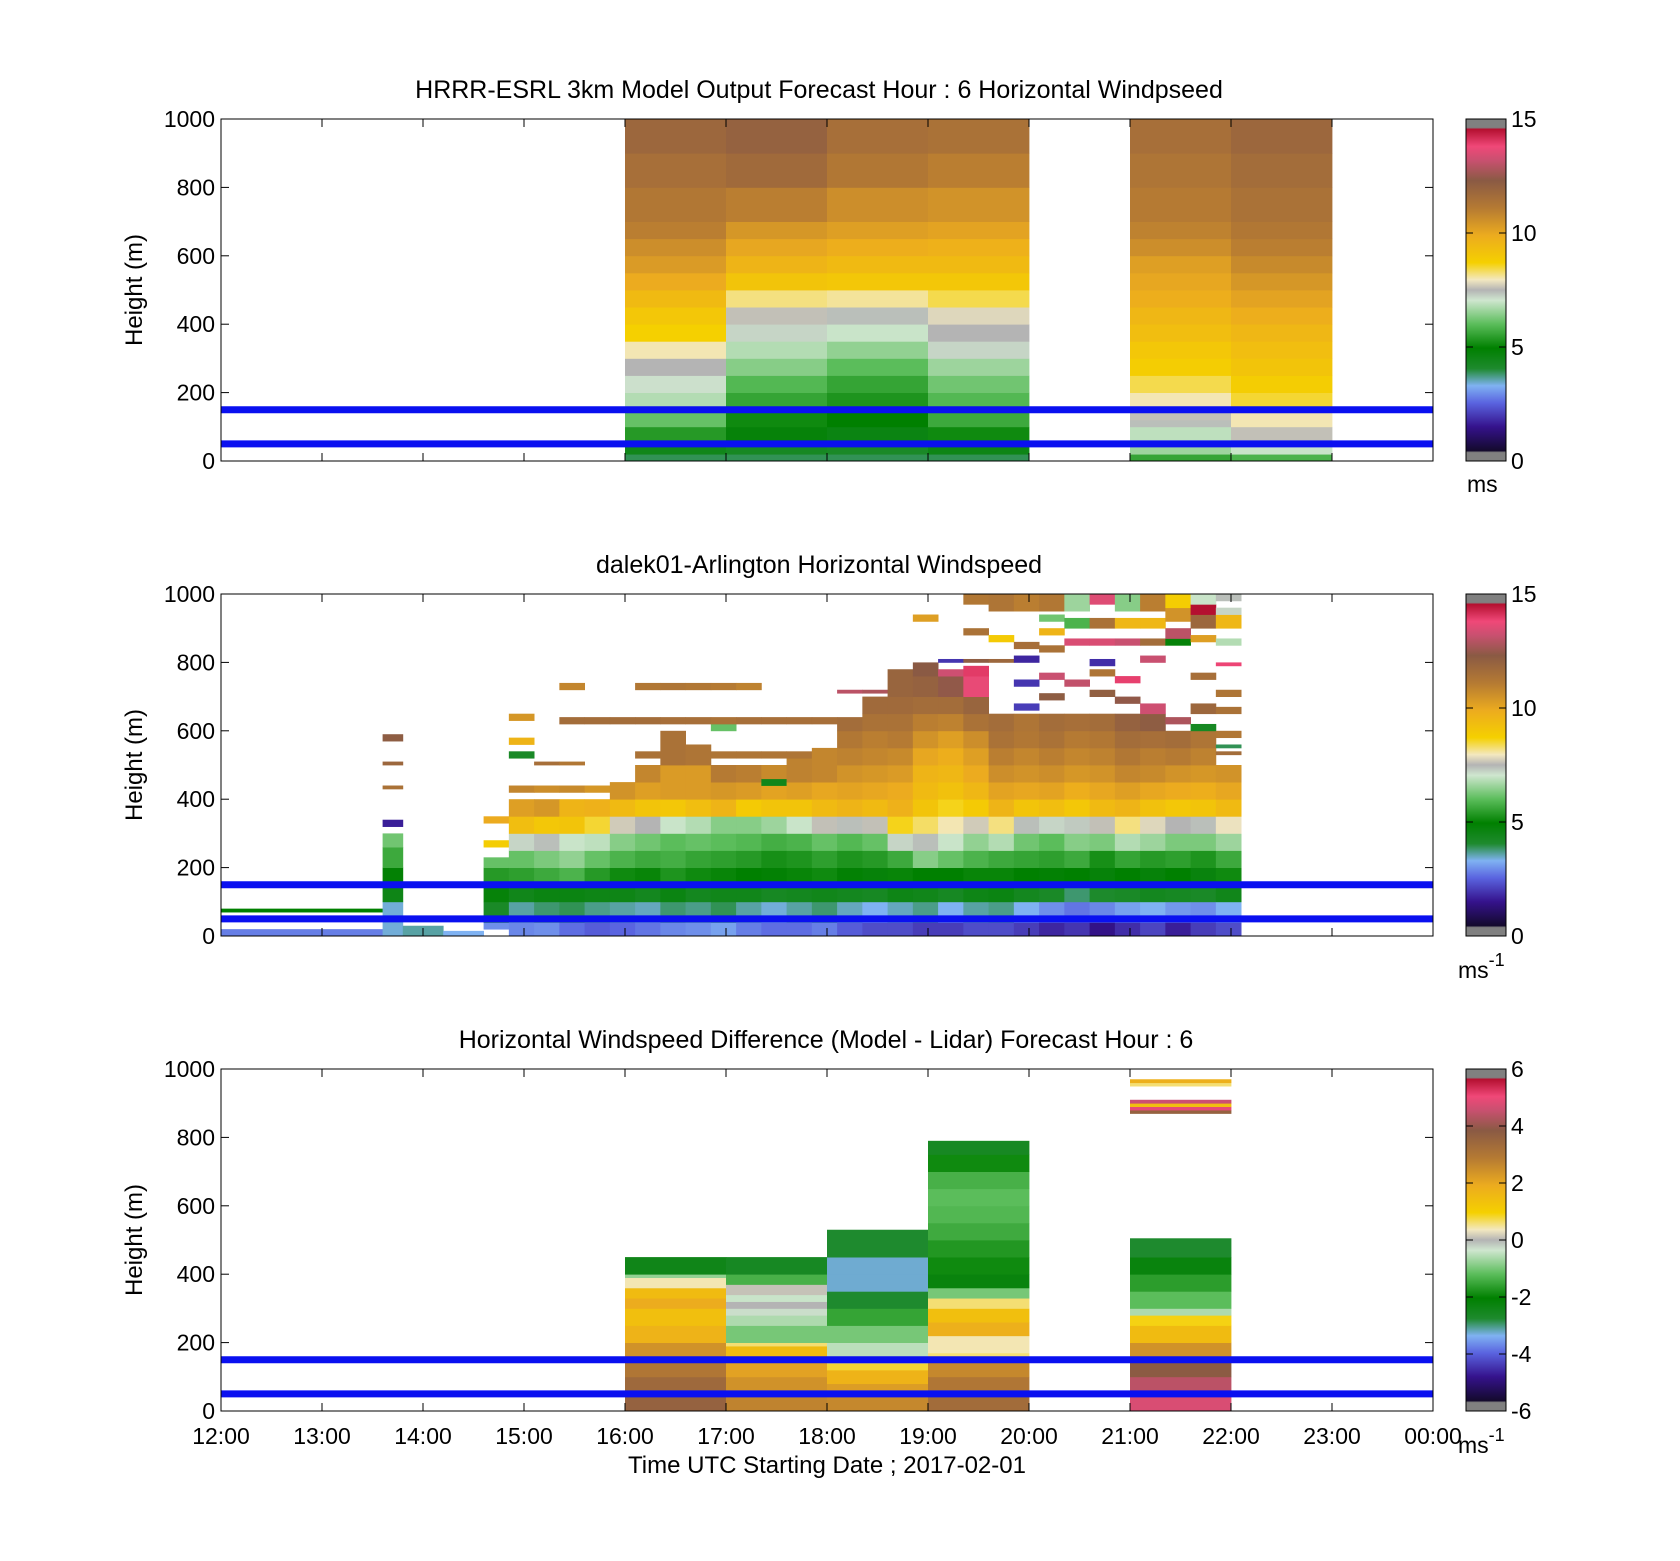 The image size is (1680, 1561). Describe the element at coordinates (196, 187) in the screenshot. I see `y-tick-label: 800` at that location.